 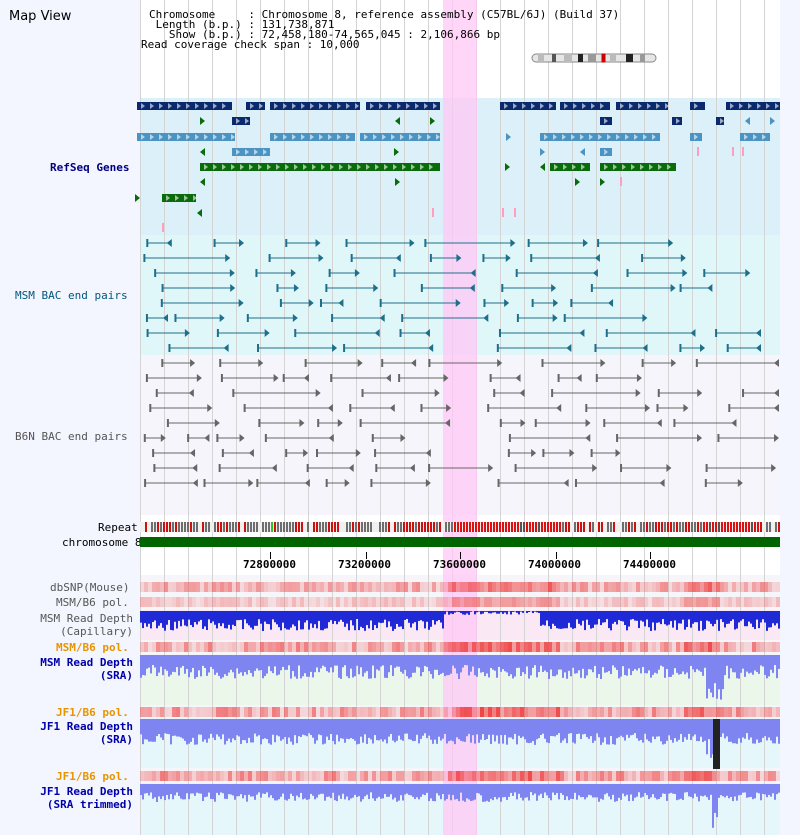 I want to click on msm-pol2-cell, so click(x=190, y=647).